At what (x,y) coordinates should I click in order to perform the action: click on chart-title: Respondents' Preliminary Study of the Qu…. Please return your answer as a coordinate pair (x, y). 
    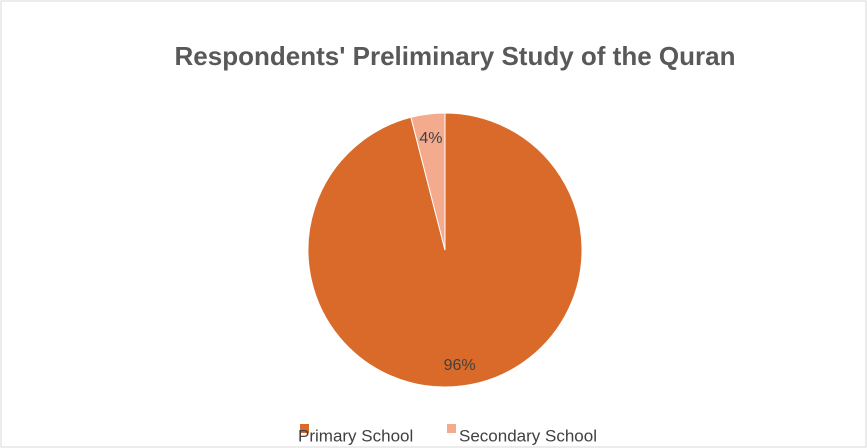
    Looking at the image, I should click on (455, 56).